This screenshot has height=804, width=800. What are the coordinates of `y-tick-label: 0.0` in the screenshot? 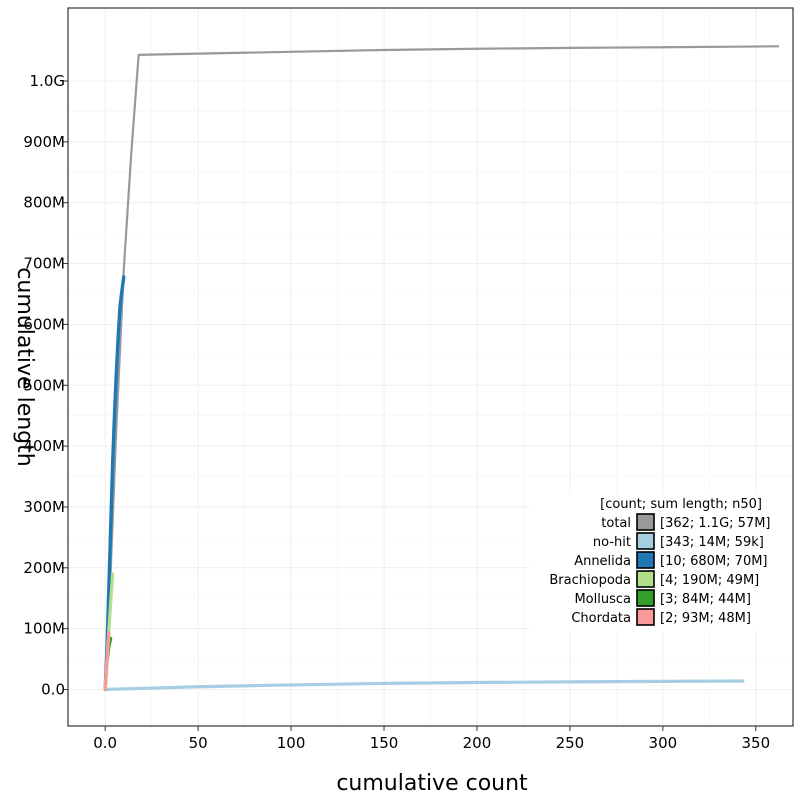 It's located at (53, 689).